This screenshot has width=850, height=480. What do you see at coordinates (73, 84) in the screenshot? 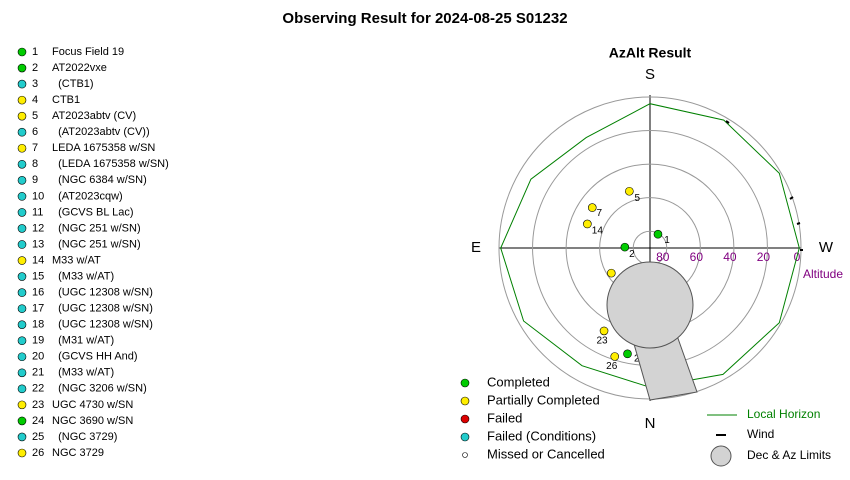
I see `target-label: (CTB1)` at bounding box center [73, 84].